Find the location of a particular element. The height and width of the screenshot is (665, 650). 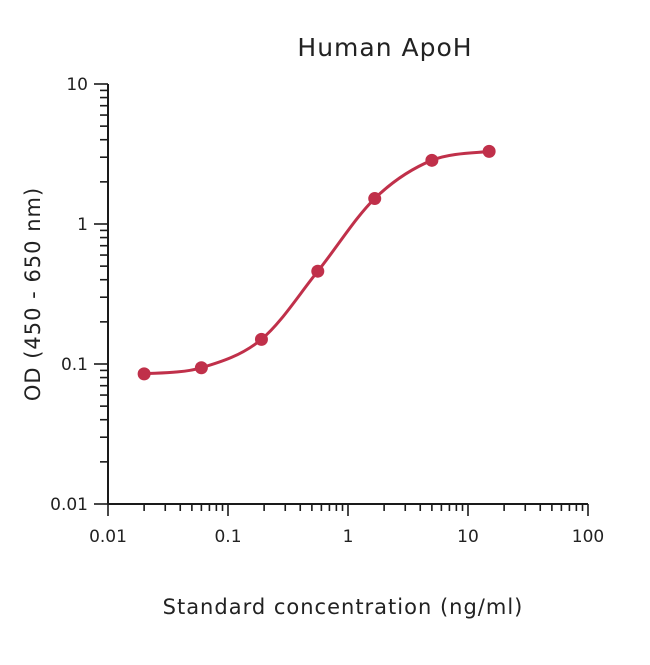

x-tick-label: 100 is located at coordinates (588, 537).